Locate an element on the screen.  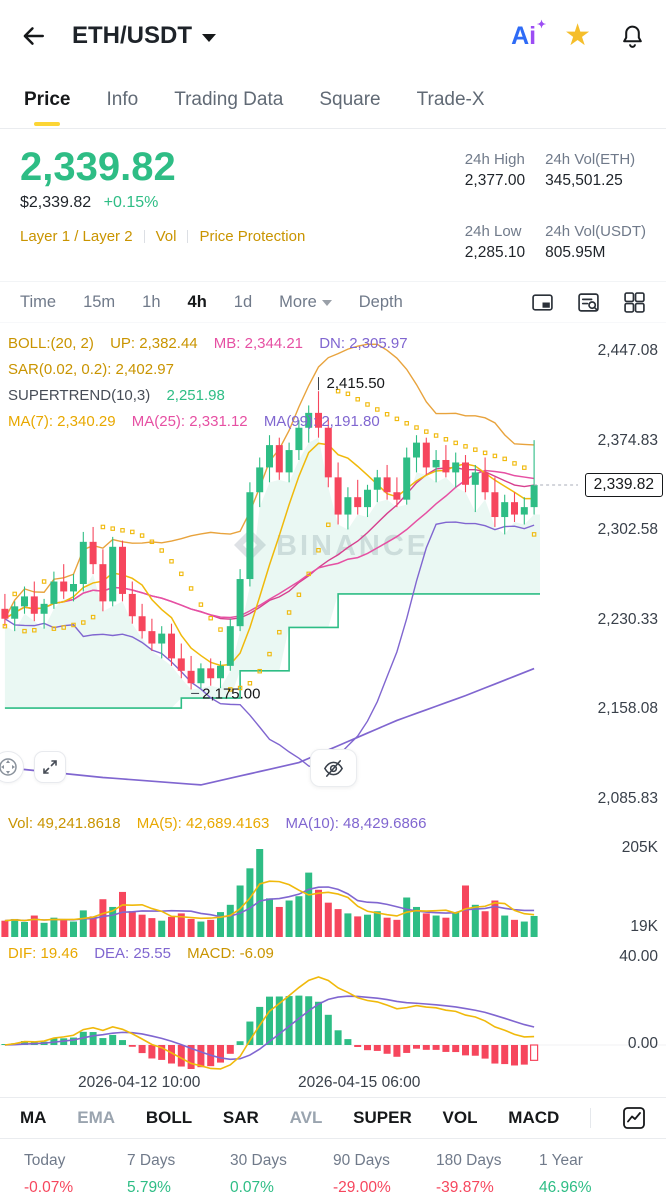
tab-square: Square is located at coordinates (350, 99).